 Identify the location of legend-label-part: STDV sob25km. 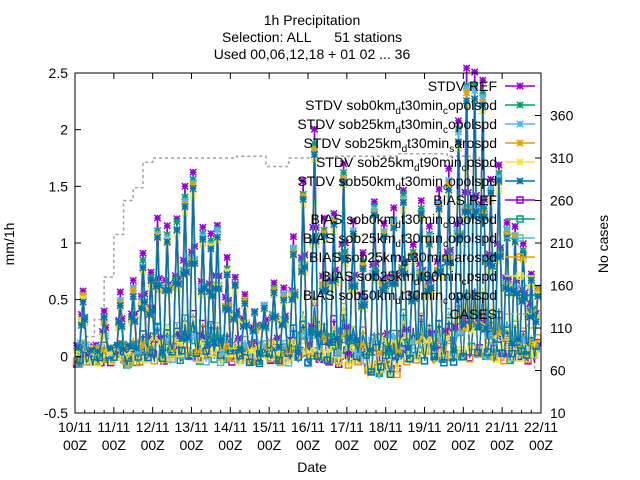
(346, 124).